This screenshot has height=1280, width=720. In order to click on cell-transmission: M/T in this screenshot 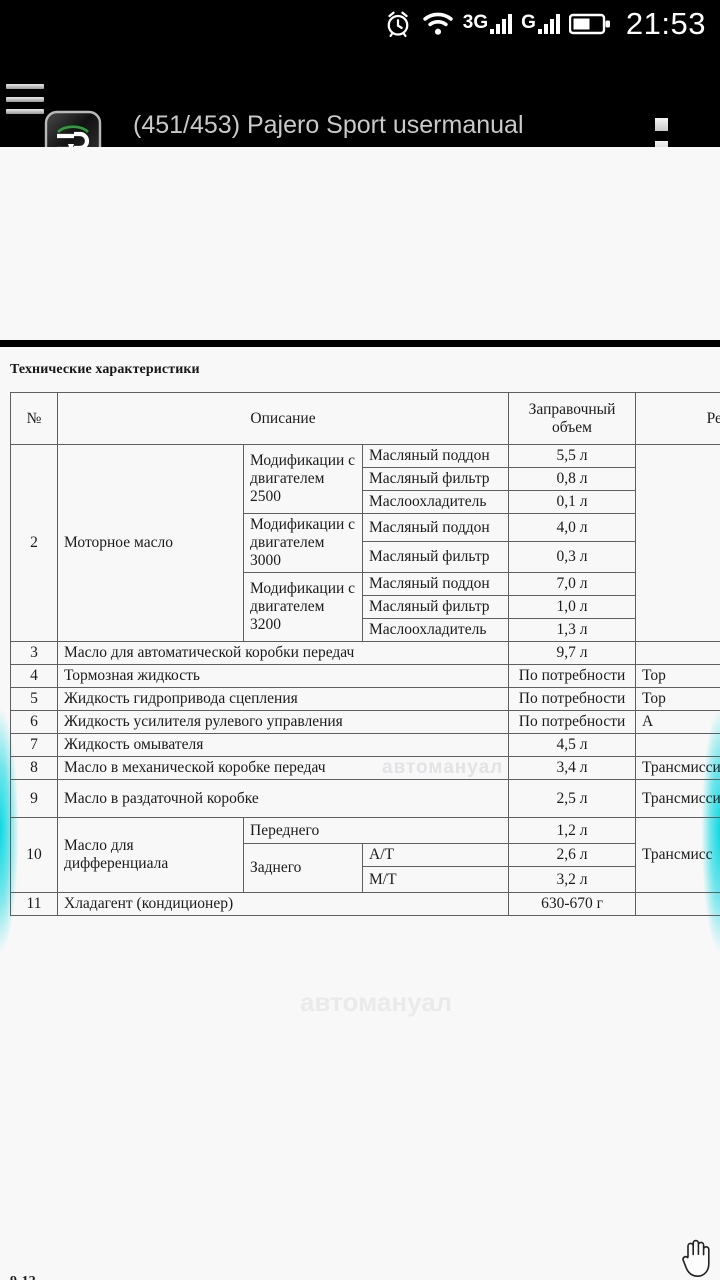, I will do `click(435, 879)`.